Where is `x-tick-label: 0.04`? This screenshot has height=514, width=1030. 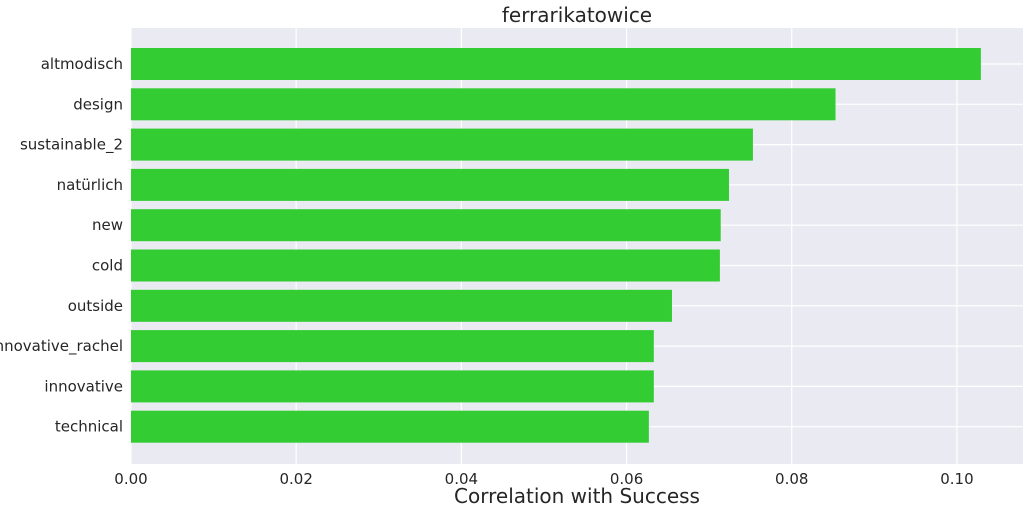 x-tick-label: 0.04 is located at coordinates (461, 479).